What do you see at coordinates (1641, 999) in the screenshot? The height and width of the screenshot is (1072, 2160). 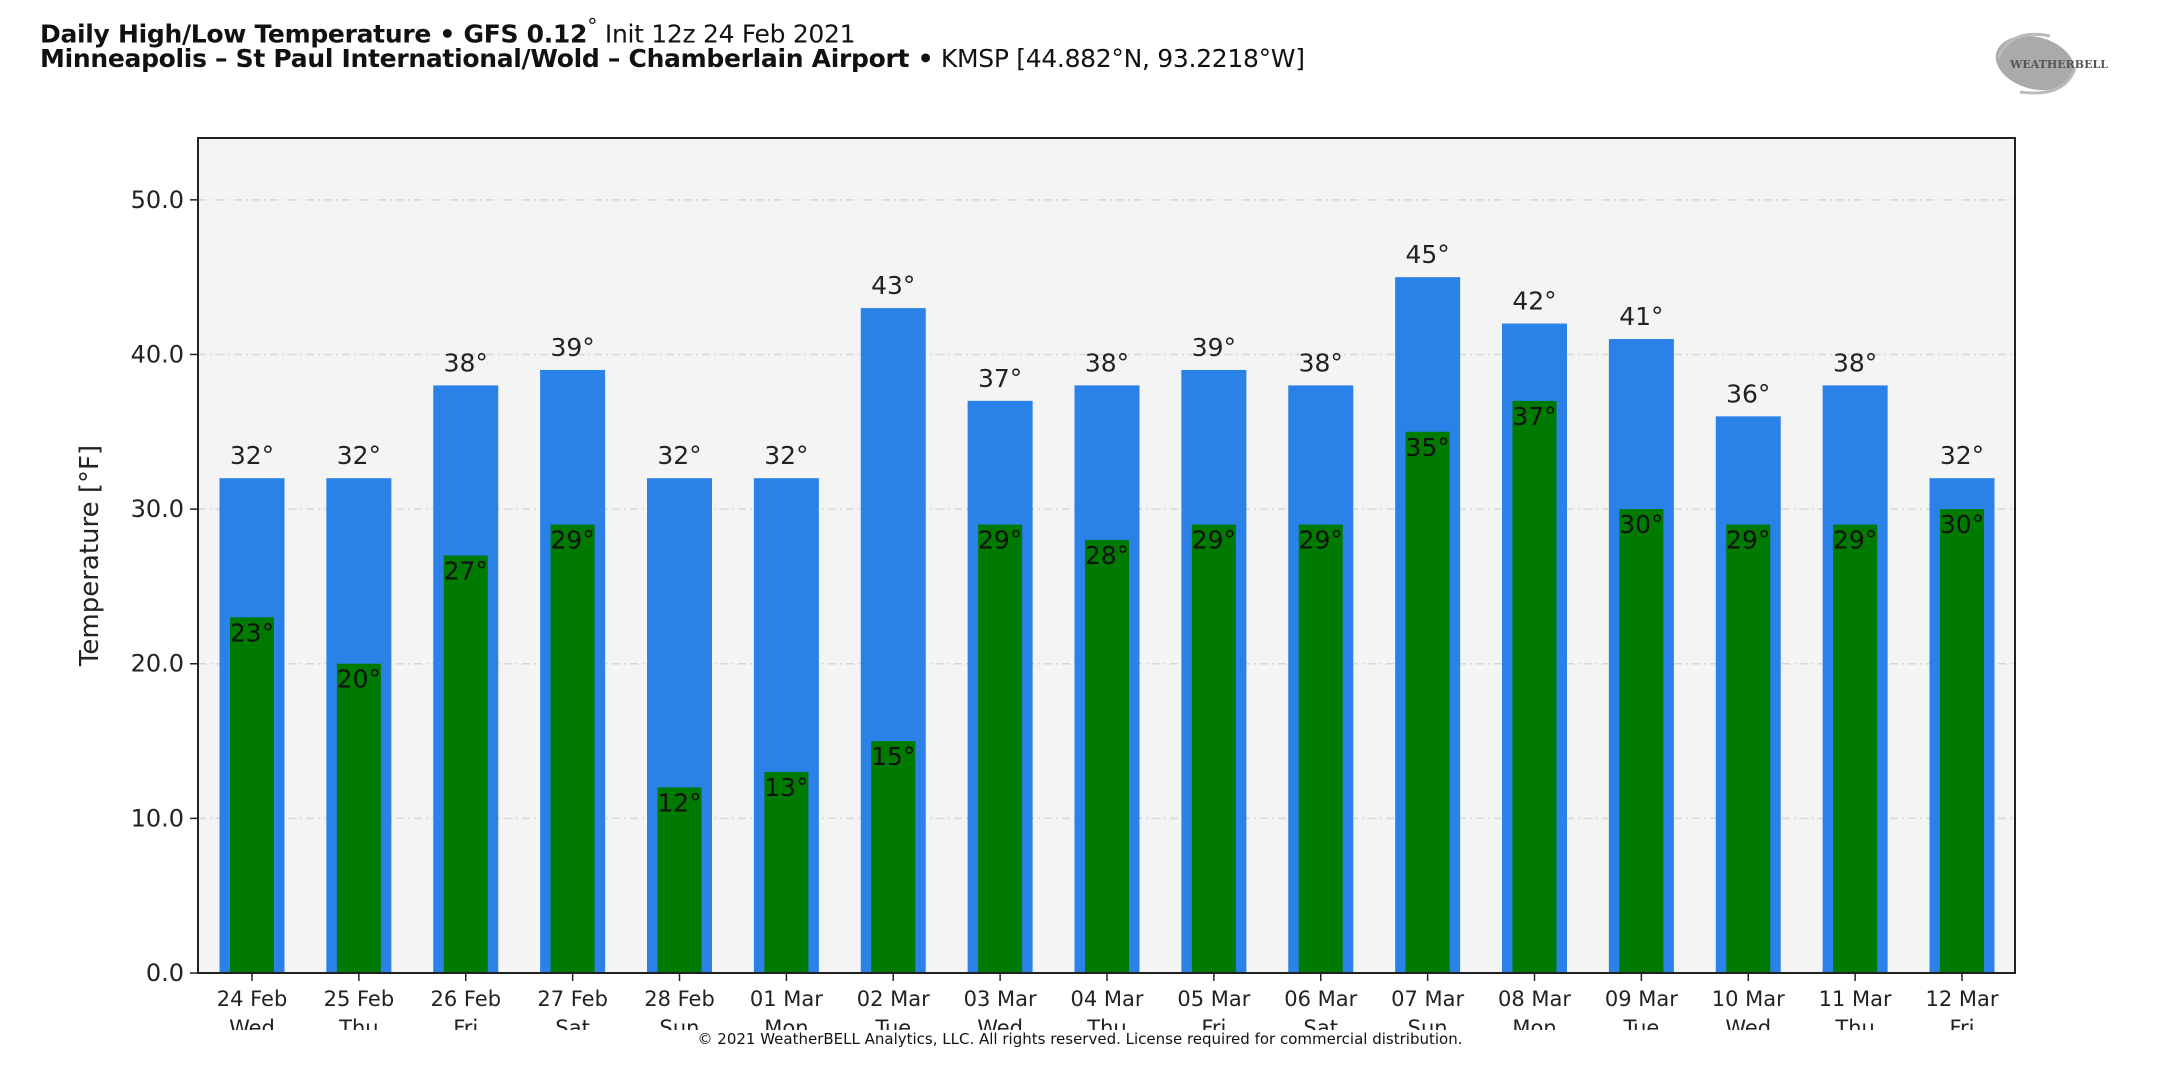 I see `x-tick-label-date: 09 Mar` at bounding box center [1641, 999].